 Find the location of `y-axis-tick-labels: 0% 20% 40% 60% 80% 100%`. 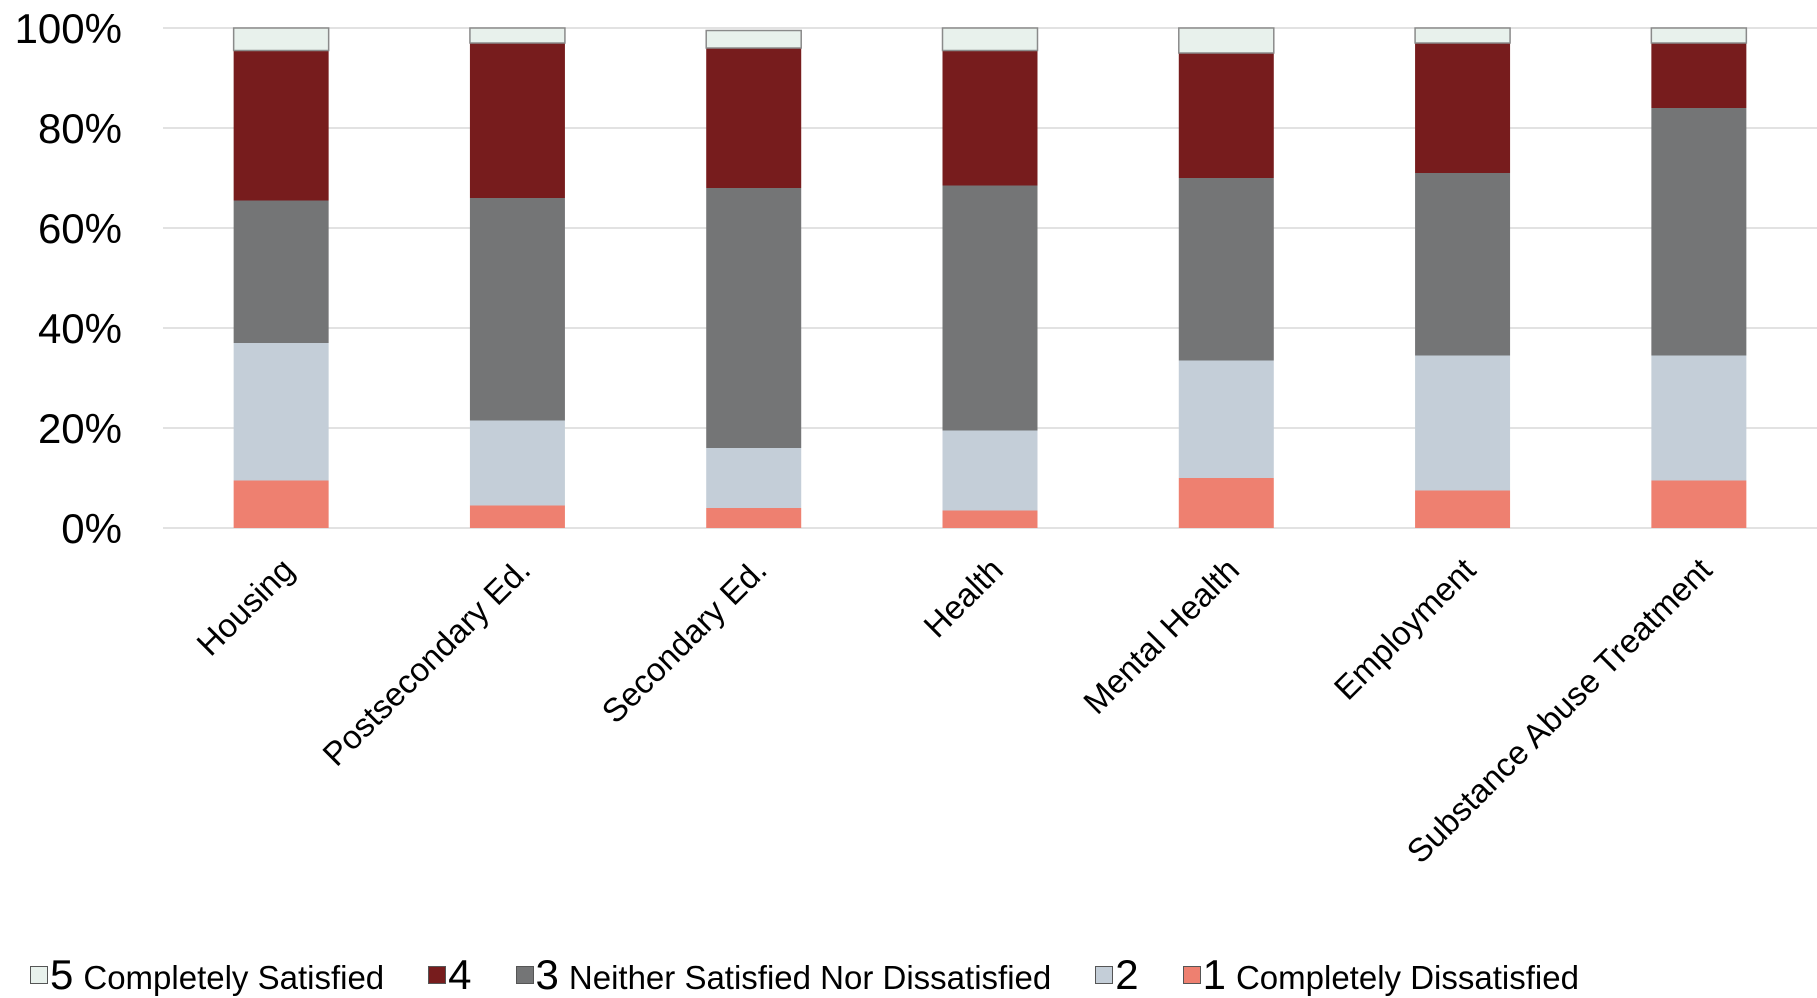

y-axis-tick-labels: 0% 20% 40% 60% 80% 100% is located at coordinates (68, 278).